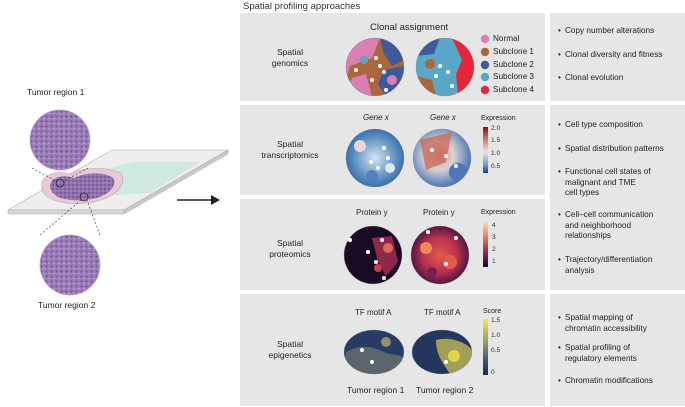 This screenshot has height=407, width=685. What do you see at coordinates (372, 212) in the screenshot?
I see `proteomics-panel1-title: Protein y` at bounding box center [372, 212].